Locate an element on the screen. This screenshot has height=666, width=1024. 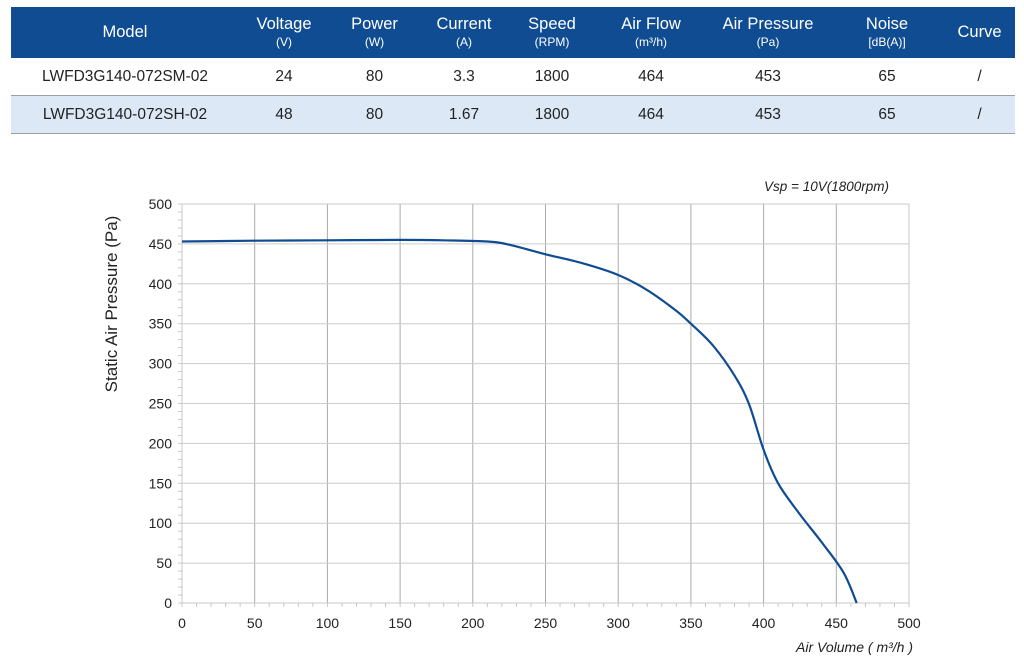
x-tick-label: 100 is located at coordinates (328, 623).